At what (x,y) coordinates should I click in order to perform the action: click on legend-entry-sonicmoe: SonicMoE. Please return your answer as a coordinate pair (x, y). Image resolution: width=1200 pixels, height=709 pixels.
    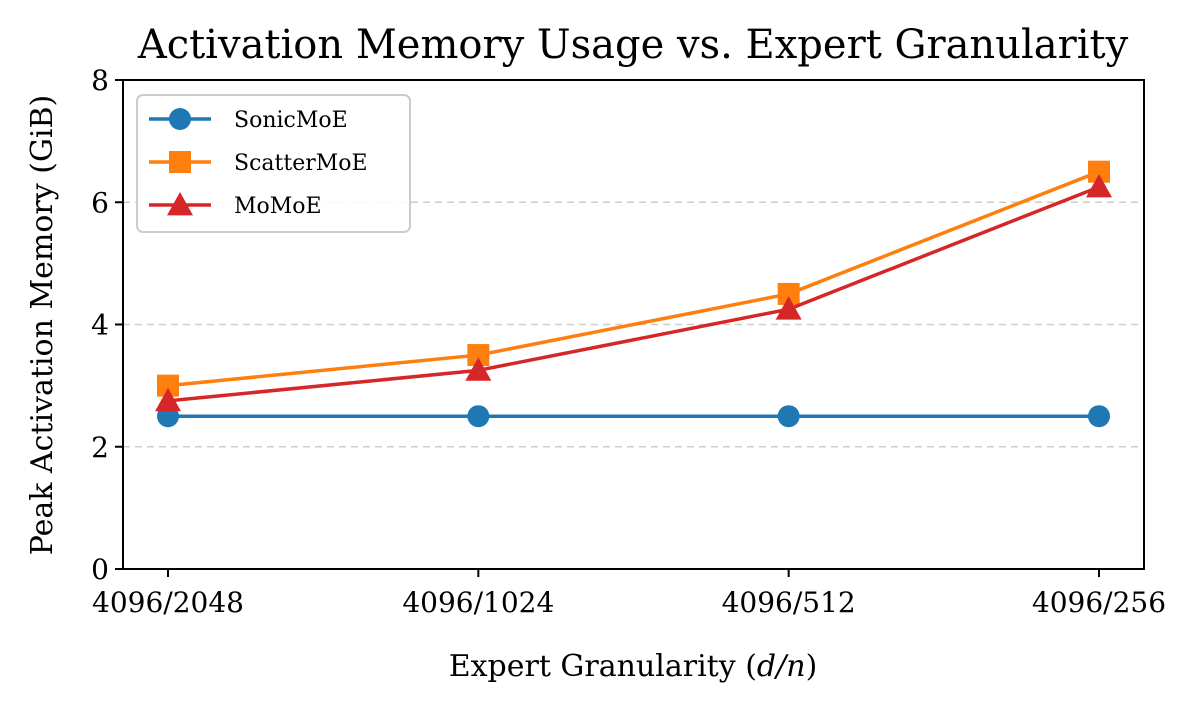
    Looking at the image, I should click on (248, 120).